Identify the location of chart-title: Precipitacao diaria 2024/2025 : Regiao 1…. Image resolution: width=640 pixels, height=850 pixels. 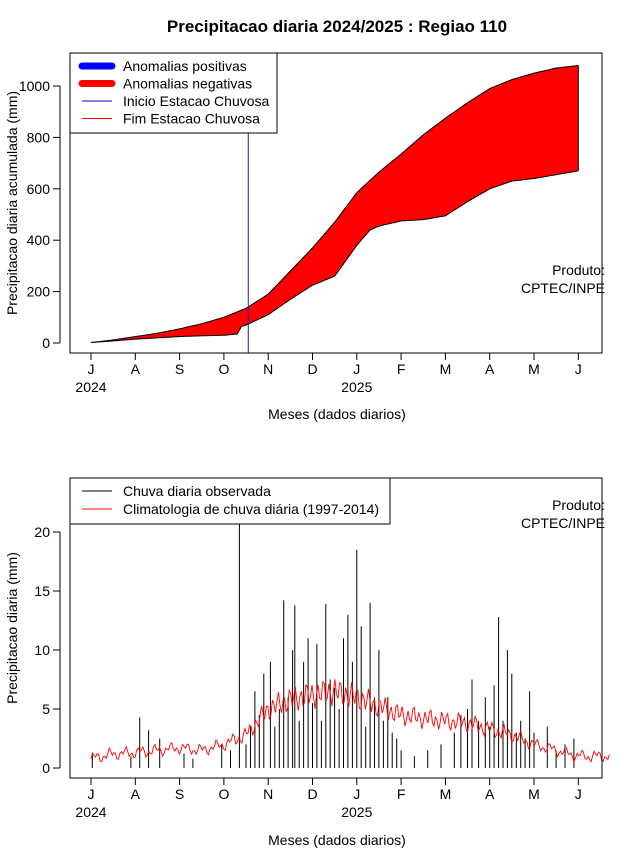
(337, 26).